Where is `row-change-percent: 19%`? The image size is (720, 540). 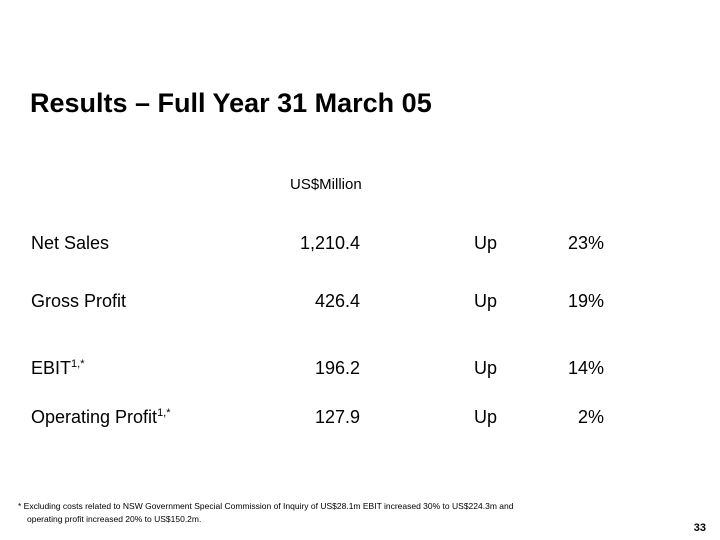 row-change-percent: 19% is located at coordinates (585, 301).